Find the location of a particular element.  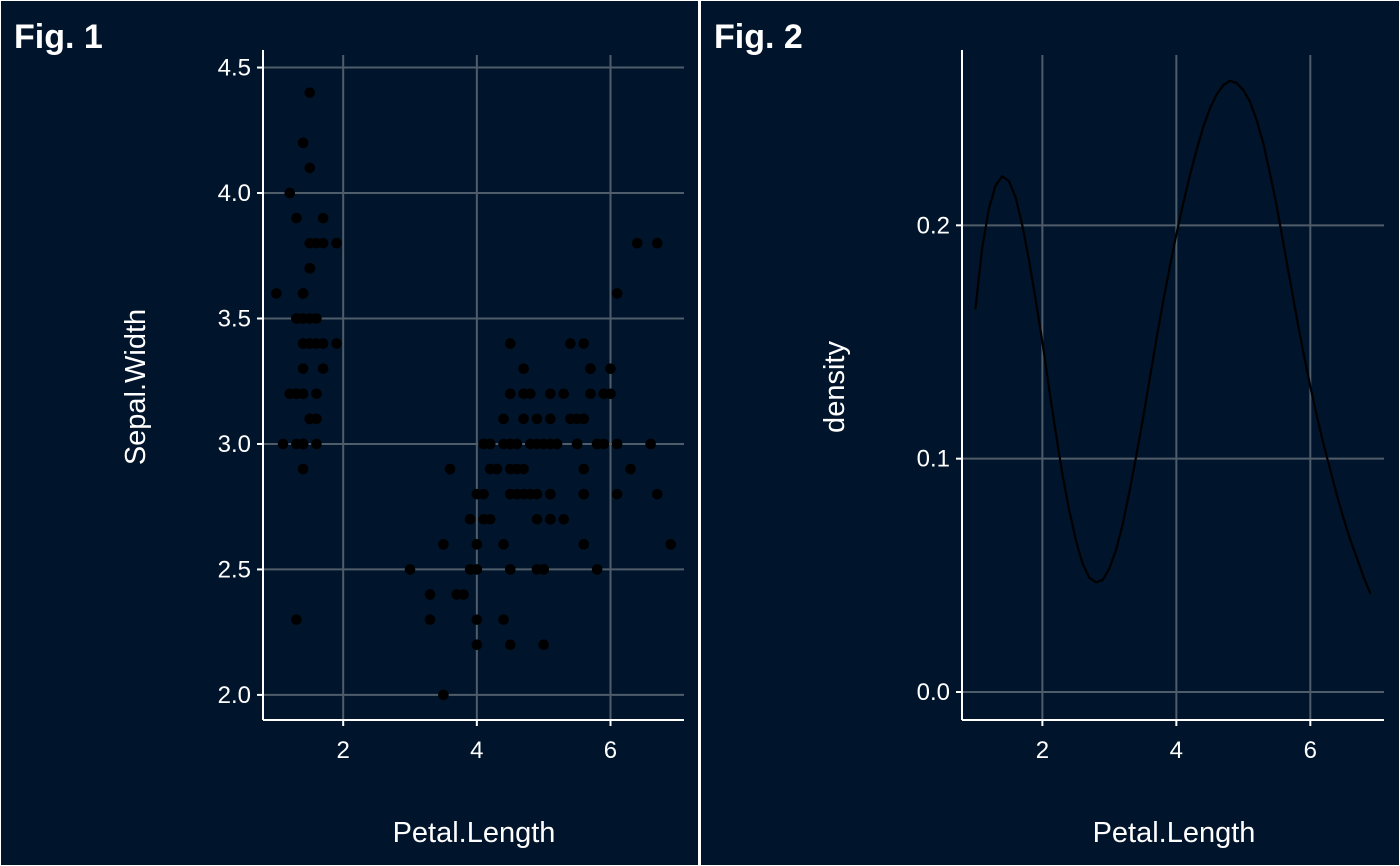

panel-1-y-ticks: 2.0 2.5 3.0 3.5 4.0 4.5 is located at coordinates (240, 382).